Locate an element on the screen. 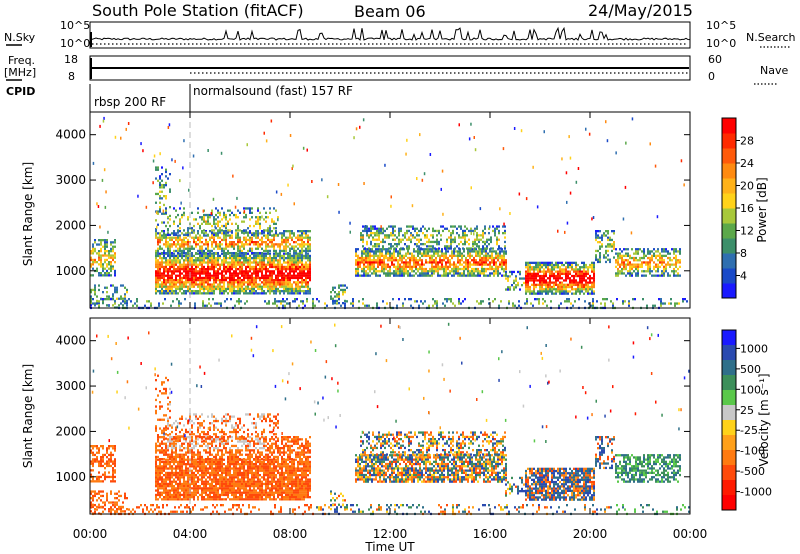  y-tick-label: 1000 is located at coordinates (70, 271).